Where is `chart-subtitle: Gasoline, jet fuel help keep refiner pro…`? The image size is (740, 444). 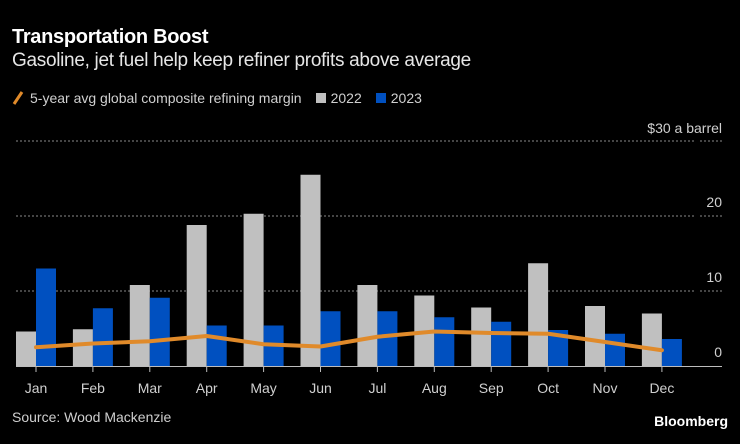
chart-subtitle: Gasoline, jet fuel help keep refiner pro… is located at coordinates (241, 60).